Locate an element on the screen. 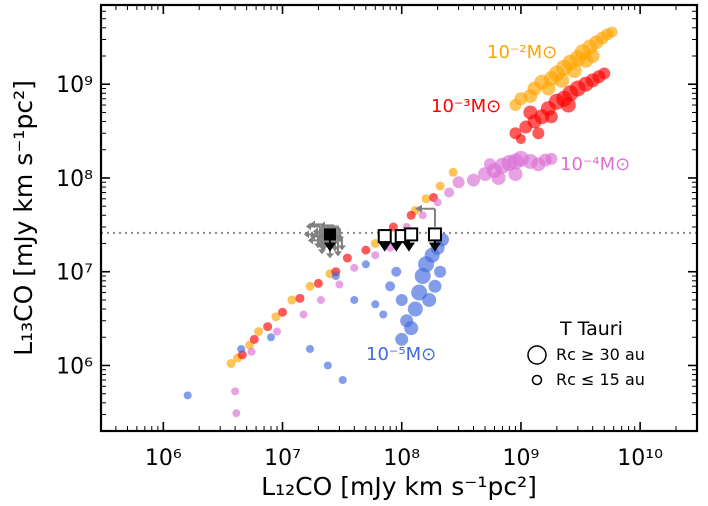  series-label: 10⁻⁵M⊙ is located at coordinates (401, 354).